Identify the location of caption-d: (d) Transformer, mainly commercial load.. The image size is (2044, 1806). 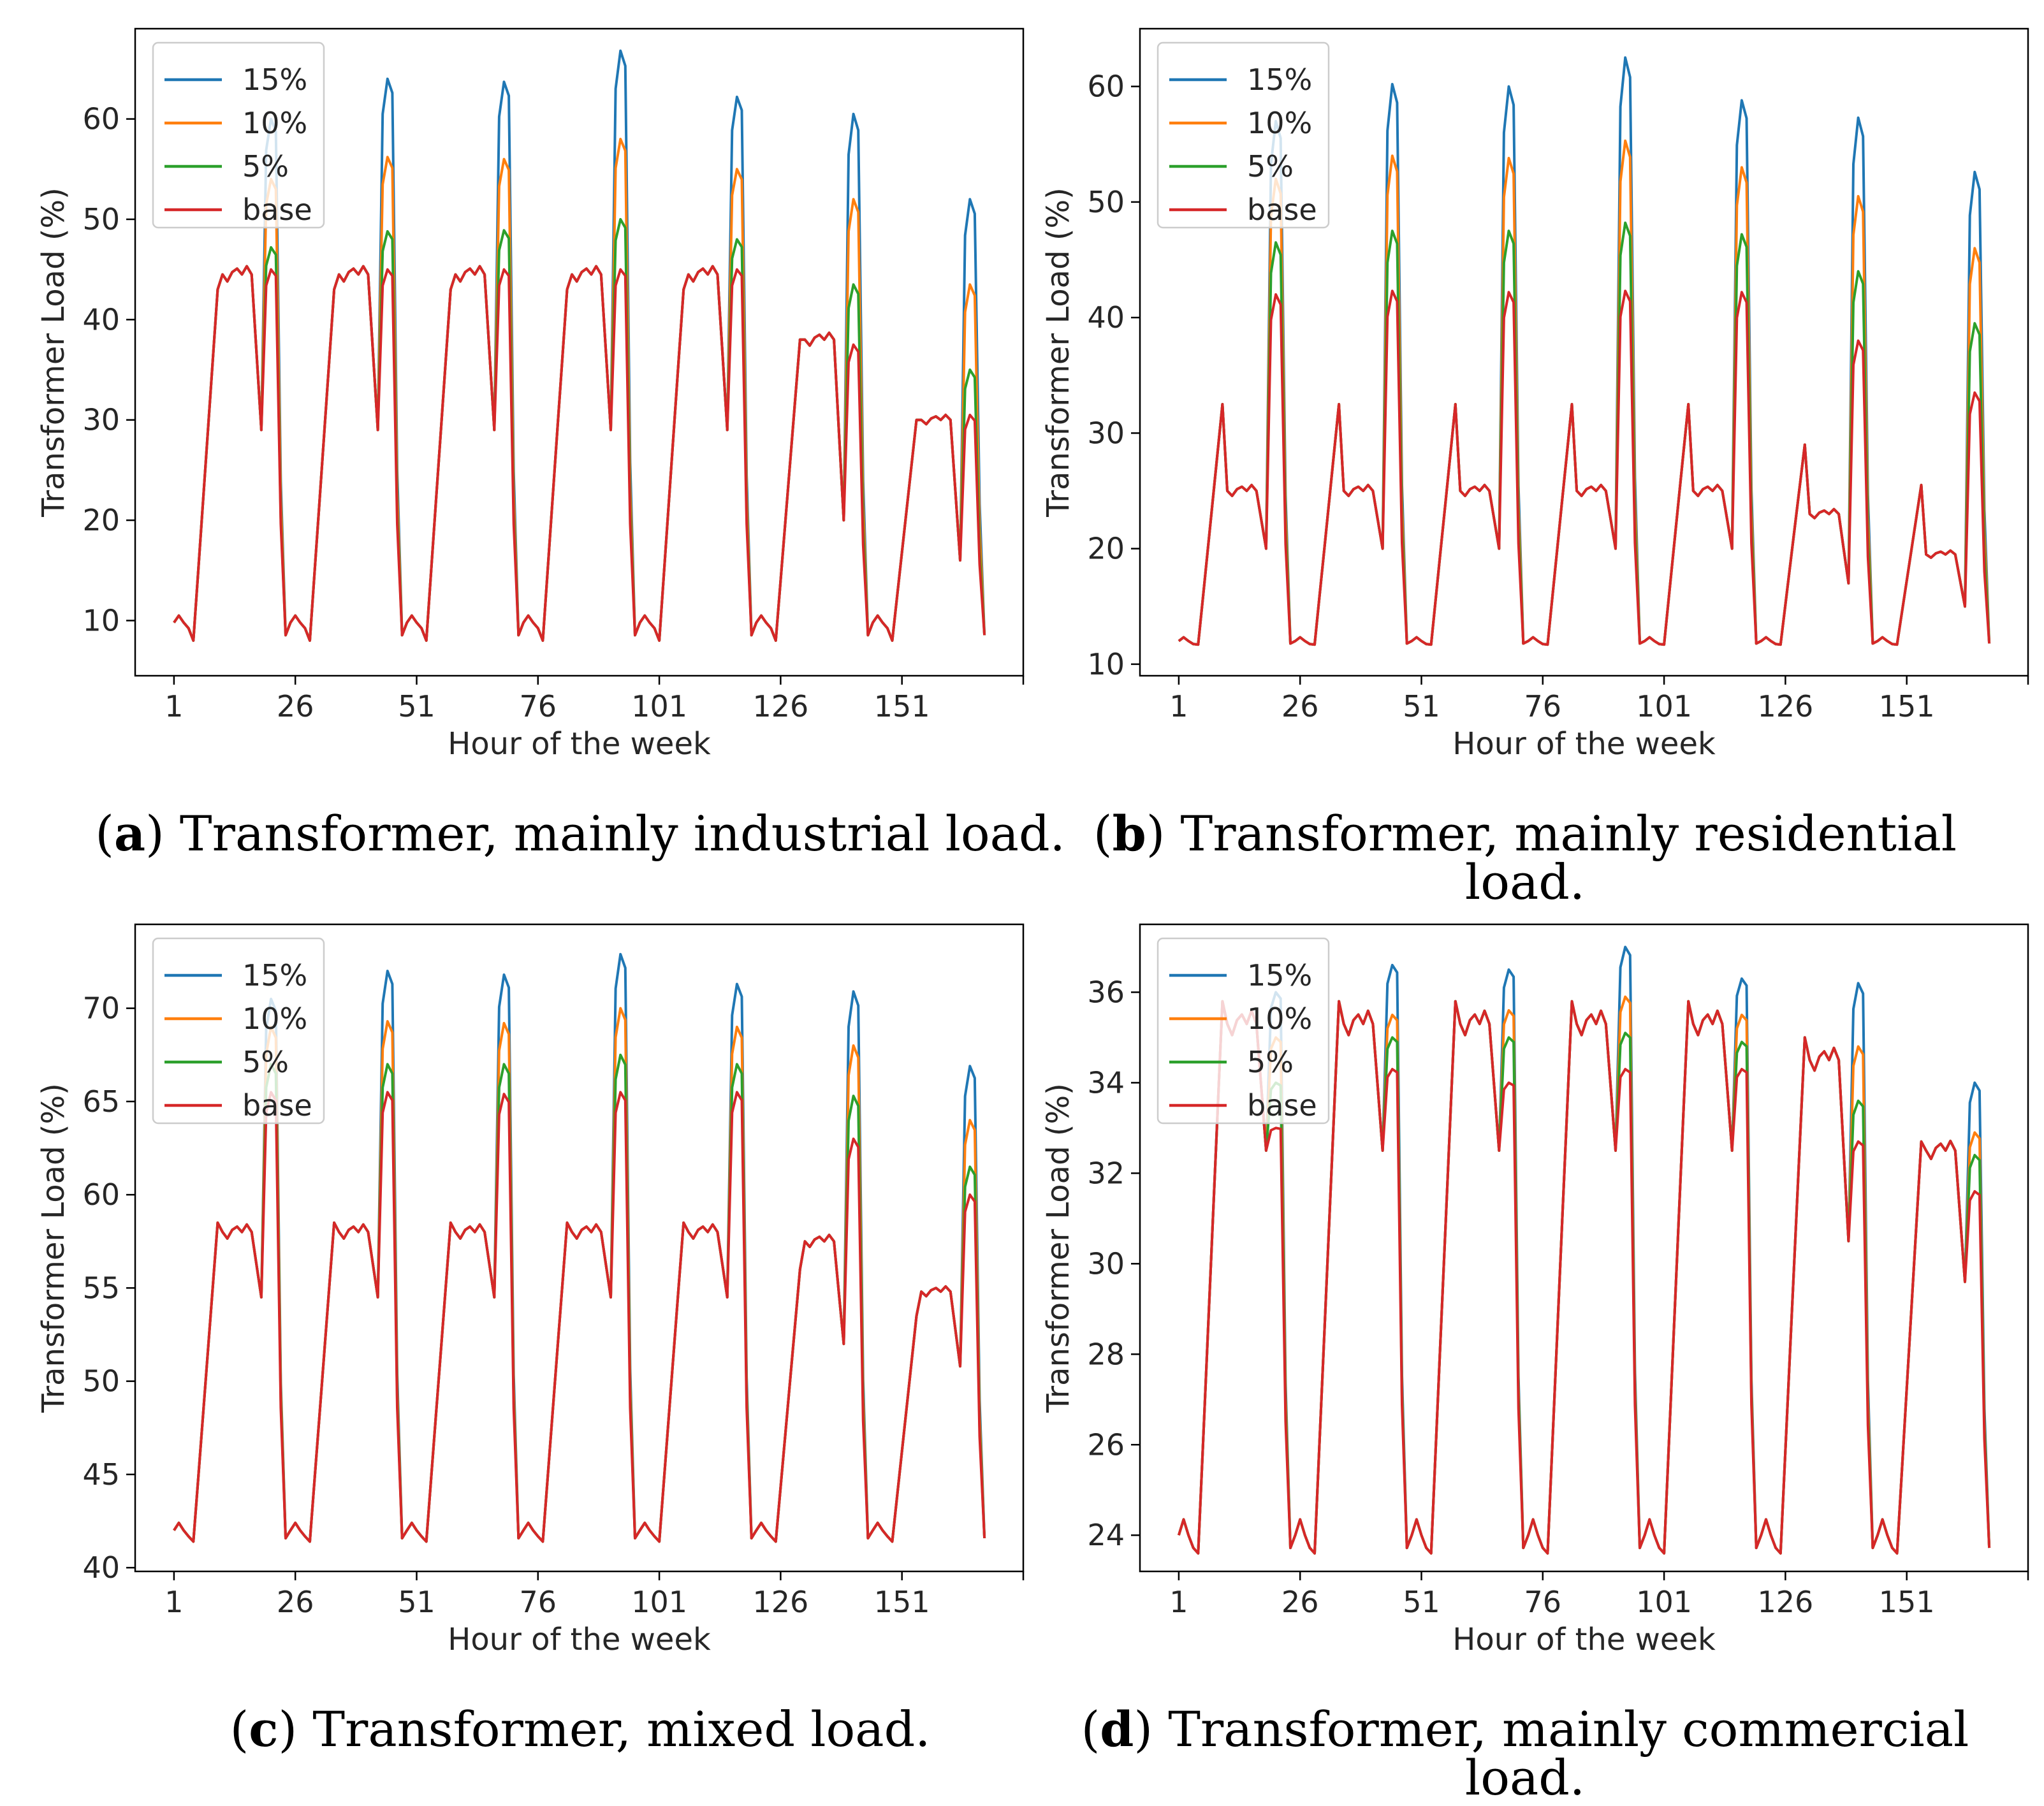
(1525, 1753).